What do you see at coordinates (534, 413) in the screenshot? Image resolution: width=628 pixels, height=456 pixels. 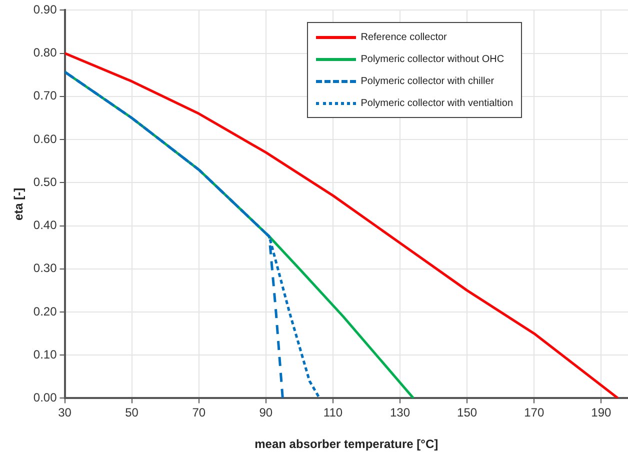 I see `x-tick-label: 170` at bounding box center [534, 413].